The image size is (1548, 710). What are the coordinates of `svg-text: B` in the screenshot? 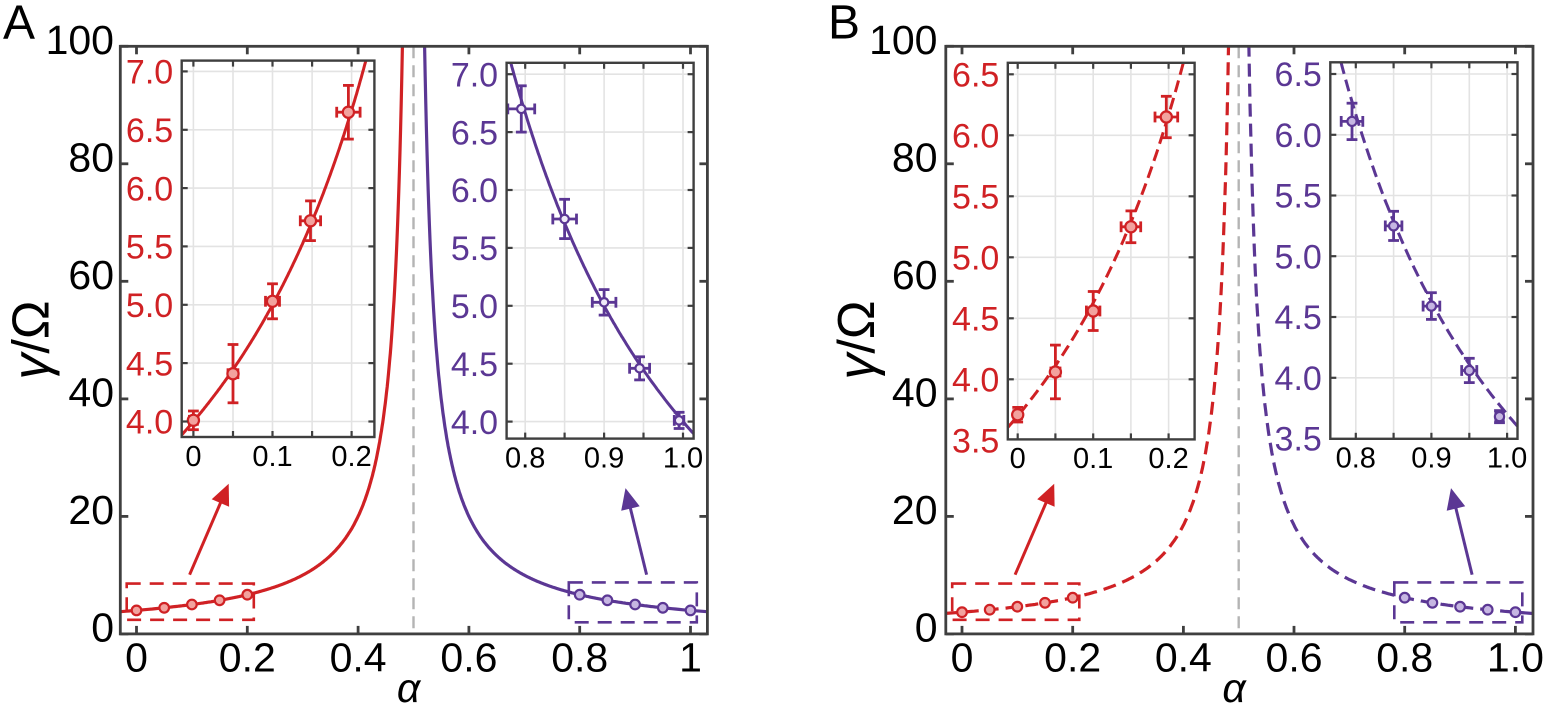 It's located at (844, 25).